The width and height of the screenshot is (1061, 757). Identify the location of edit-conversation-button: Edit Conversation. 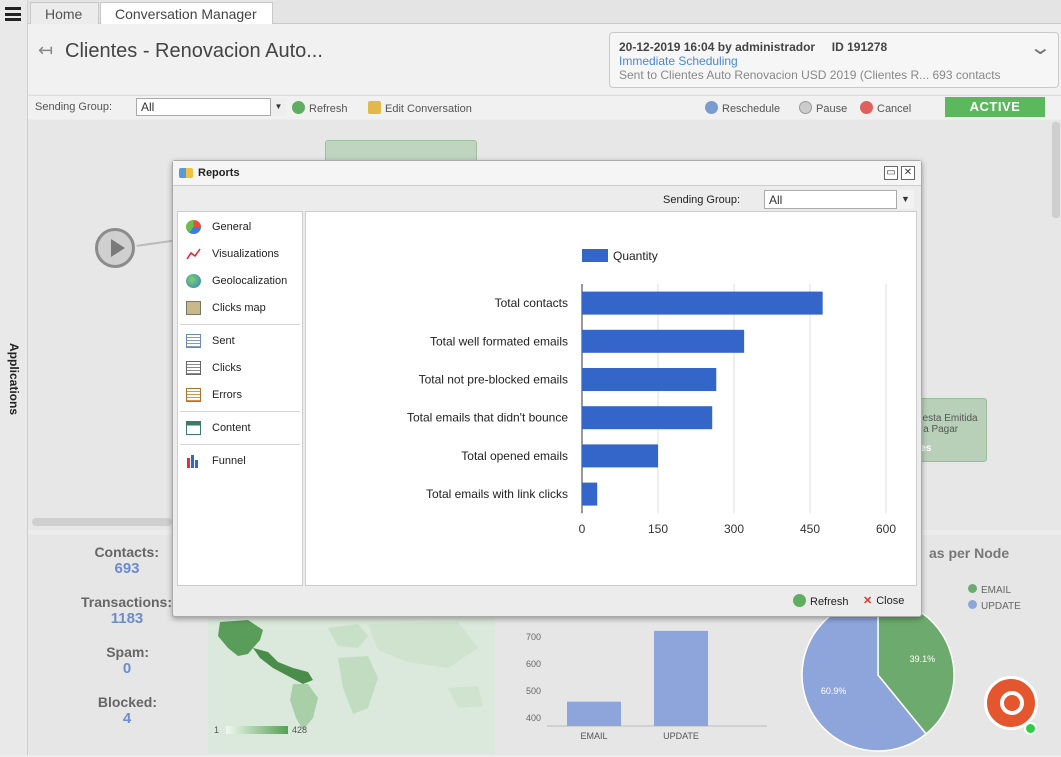
(420, 108).